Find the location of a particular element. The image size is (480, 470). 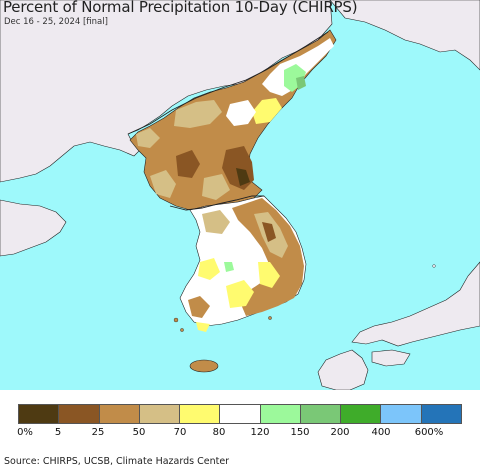

japan-kyushu is located at coordinates (343, 369).